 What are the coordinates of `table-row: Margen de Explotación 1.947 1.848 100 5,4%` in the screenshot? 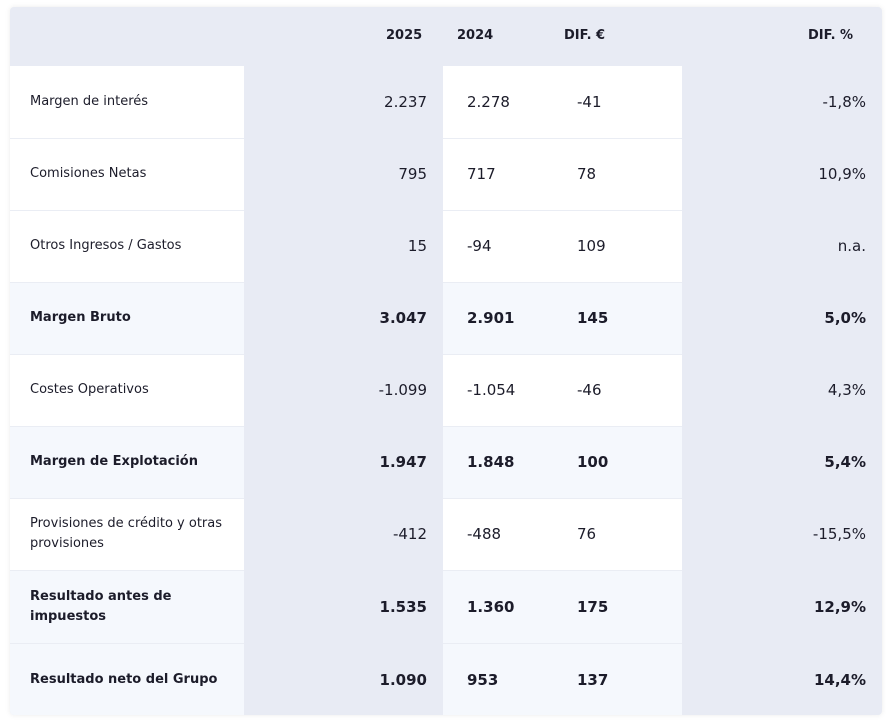 It's located at (446, 462).